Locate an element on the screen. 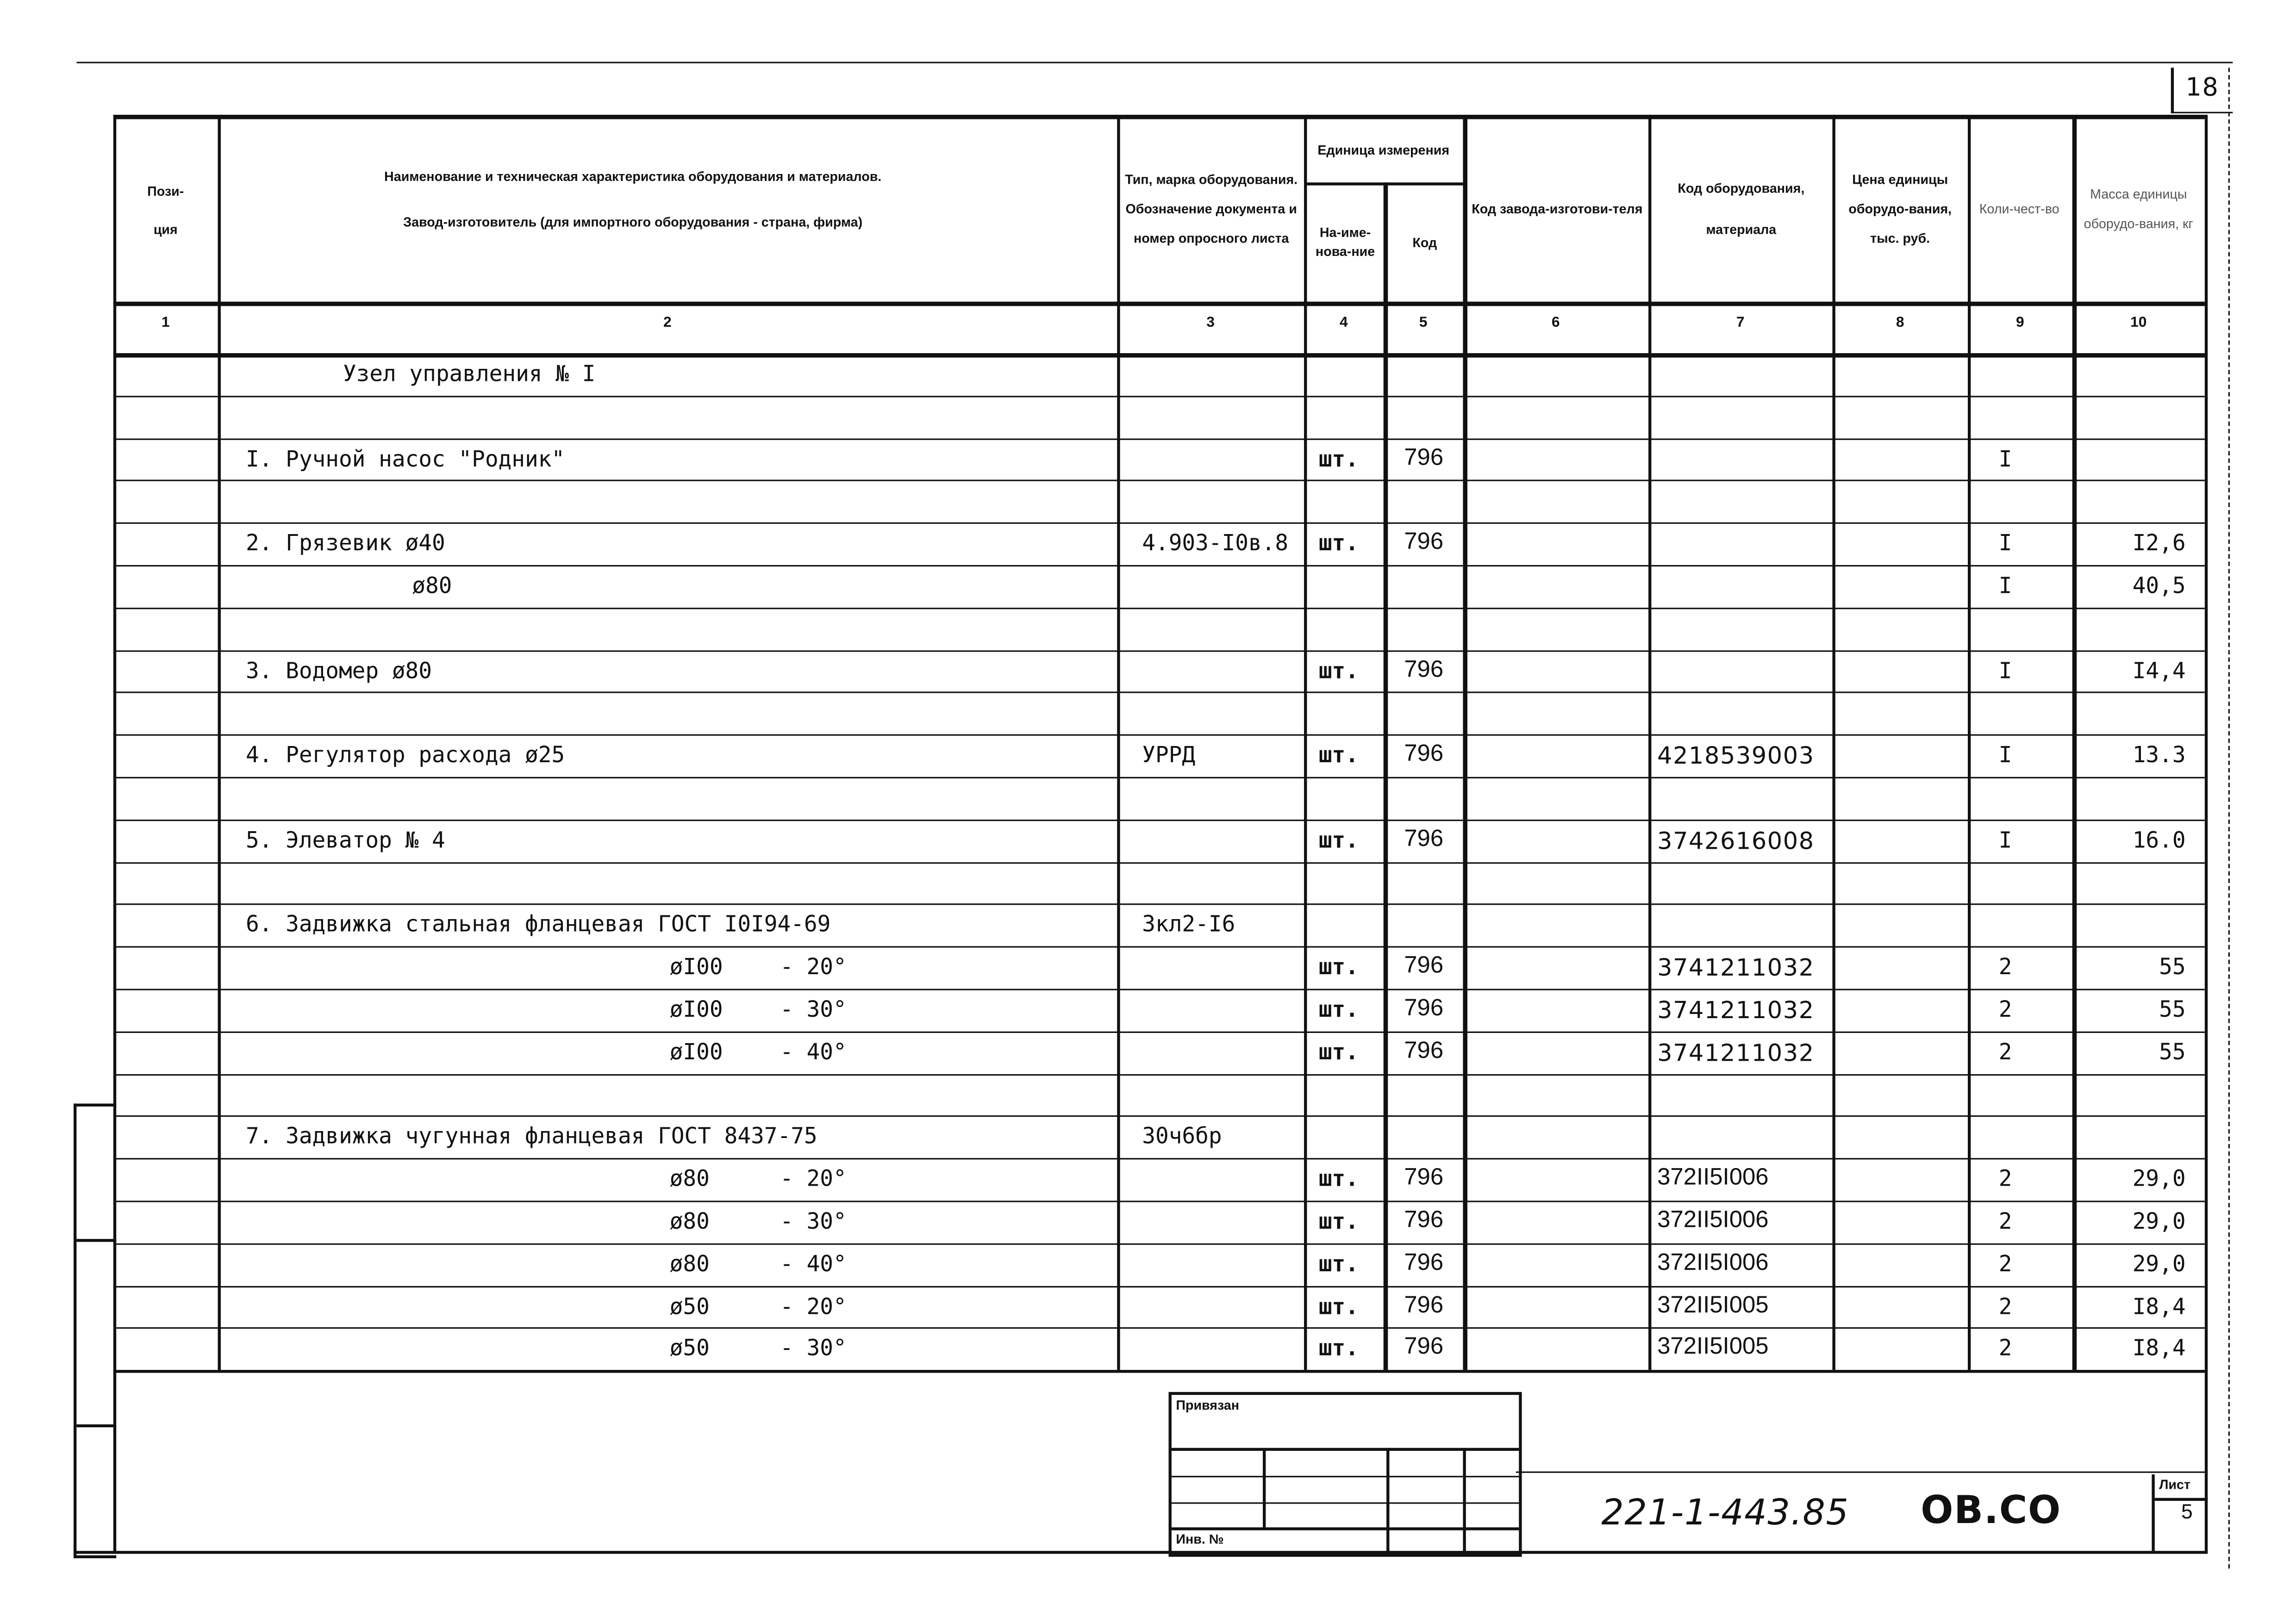 The height and width of the screenshot is (1623, 2296). column-number: 6 is located at coordinates (1555, 323).